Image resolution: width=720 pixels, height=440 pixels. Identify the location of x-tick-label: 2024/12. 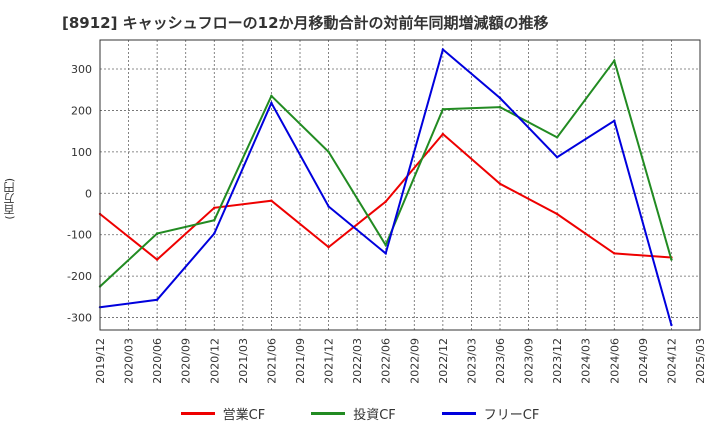
(671, 361).